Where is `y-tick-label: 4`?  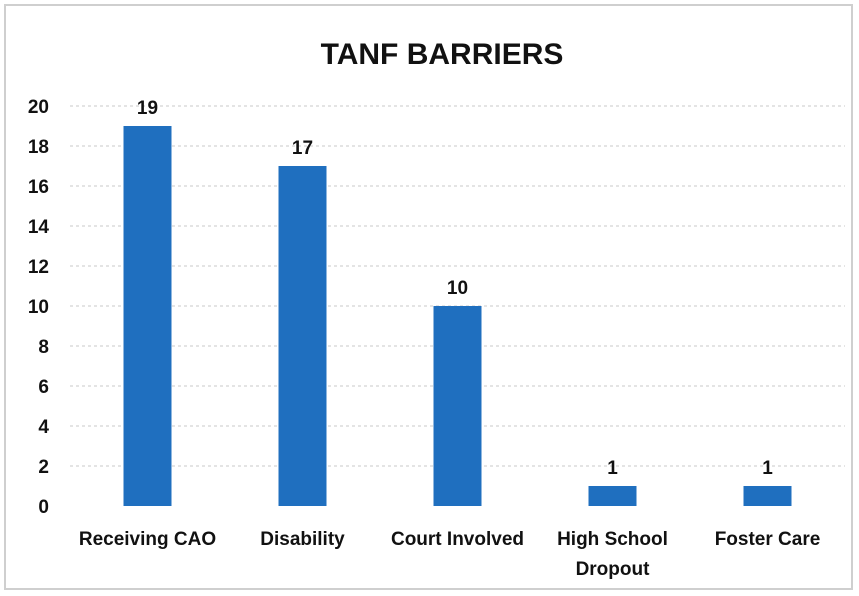
y-tick-label: 4 is located at coordinates (43, 427).